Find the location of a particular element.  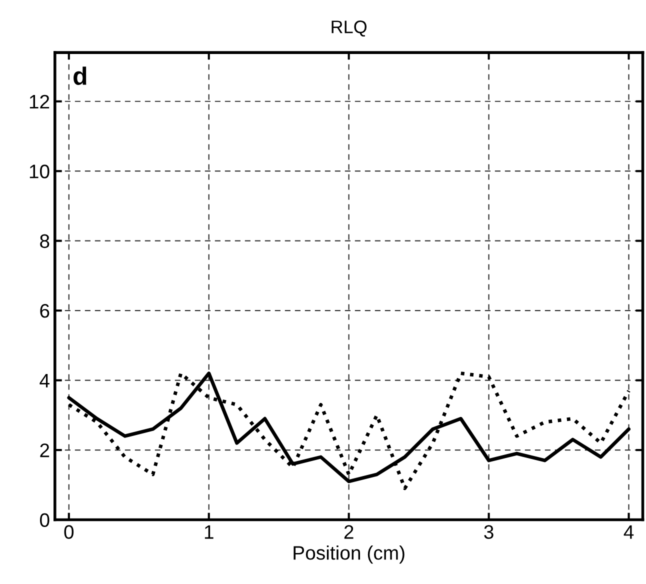

y-tick-label: 2 is located at coordinates (45, 450).